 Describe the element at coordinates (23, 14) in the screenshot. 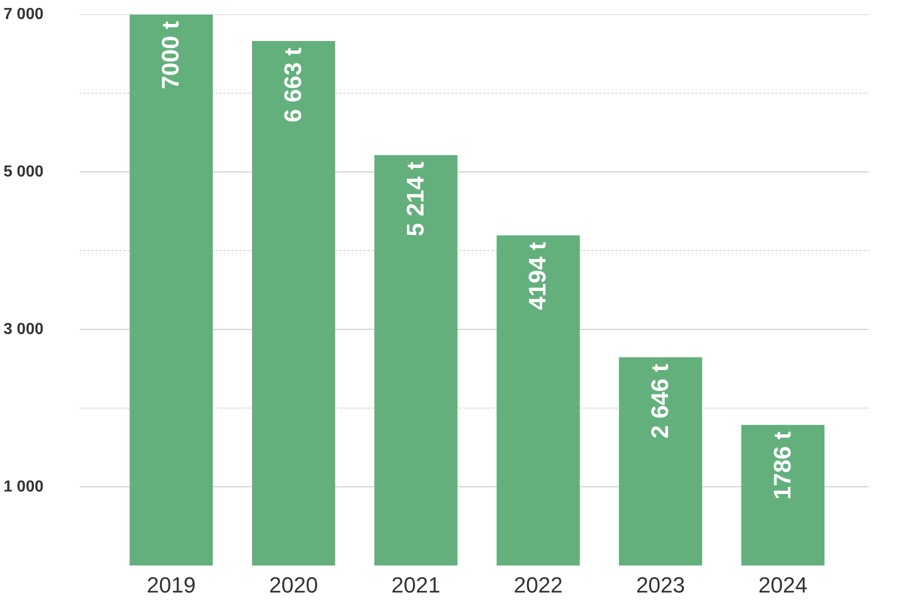

I see `y-tick-label: 7 000` at that location.